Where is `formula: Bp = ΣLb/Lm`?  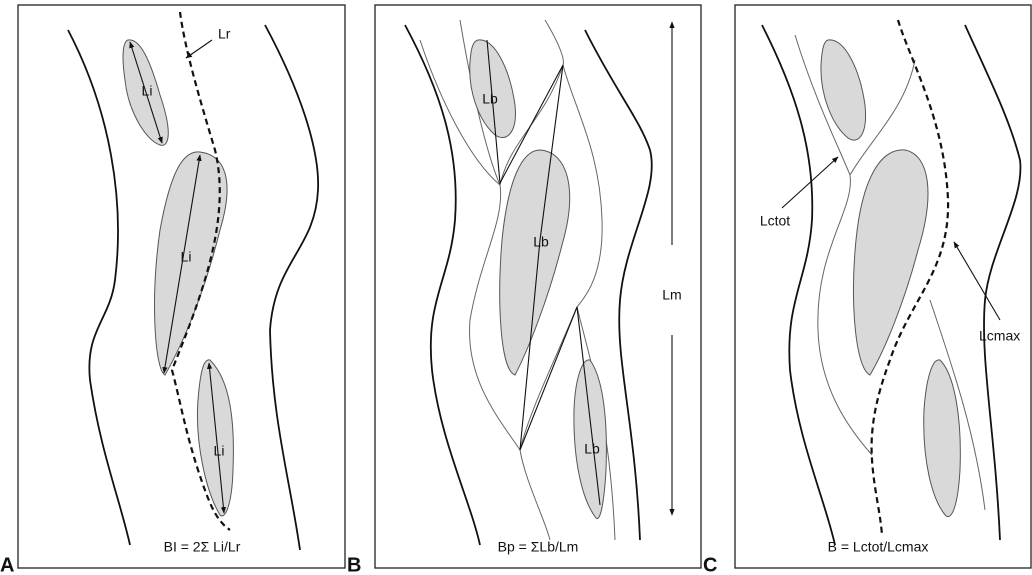
formula: Bp = ΣLb/Lm is located at coordinates (538, 547).